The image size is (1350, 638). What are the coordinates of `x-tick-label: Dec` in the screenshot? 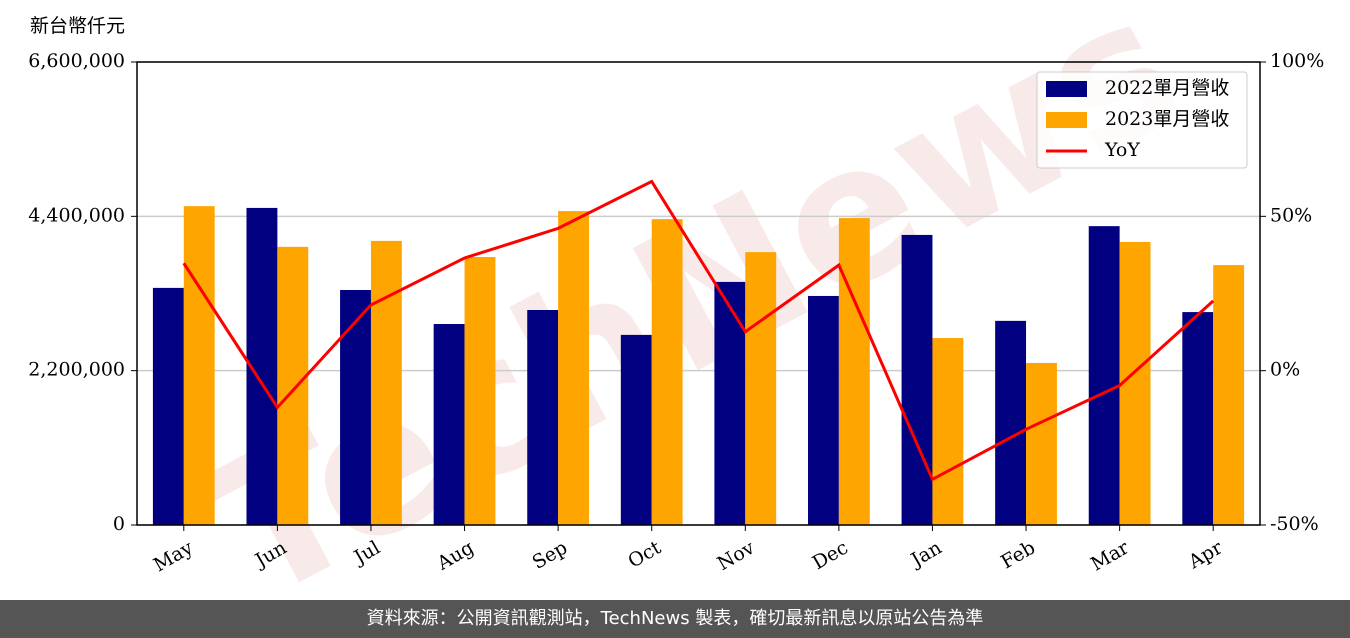 It's located at (830, 556).